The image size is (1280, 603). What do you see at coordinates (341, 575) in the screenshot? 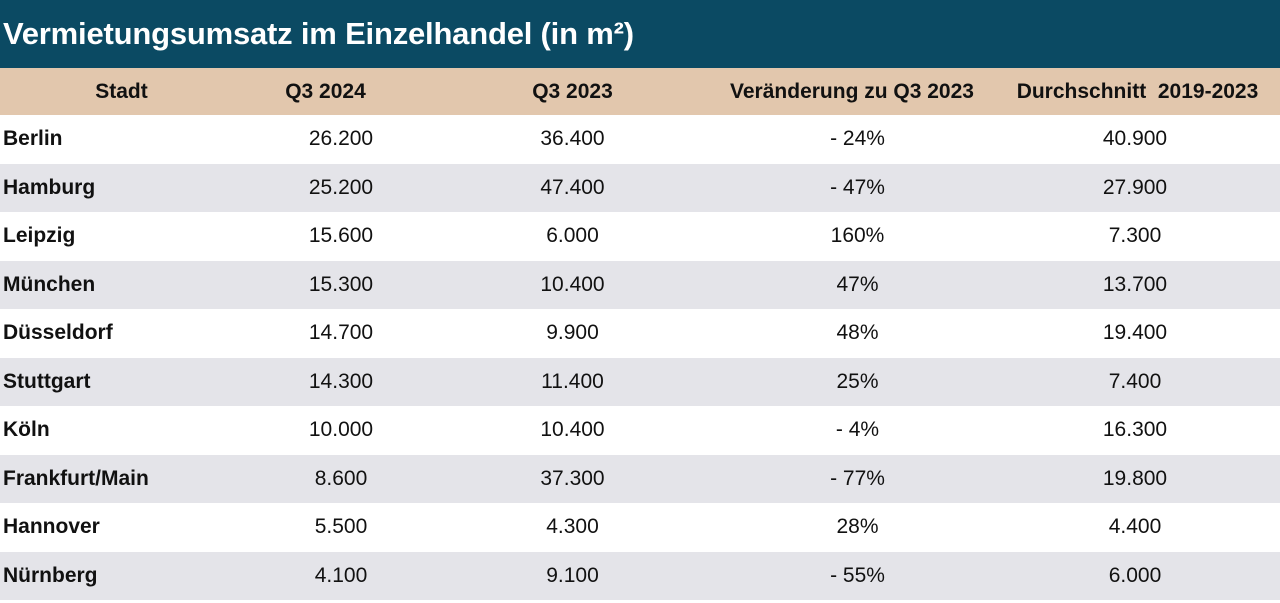
I see `cell-q3-2024: 4.100` at bounding box center [341, 575].